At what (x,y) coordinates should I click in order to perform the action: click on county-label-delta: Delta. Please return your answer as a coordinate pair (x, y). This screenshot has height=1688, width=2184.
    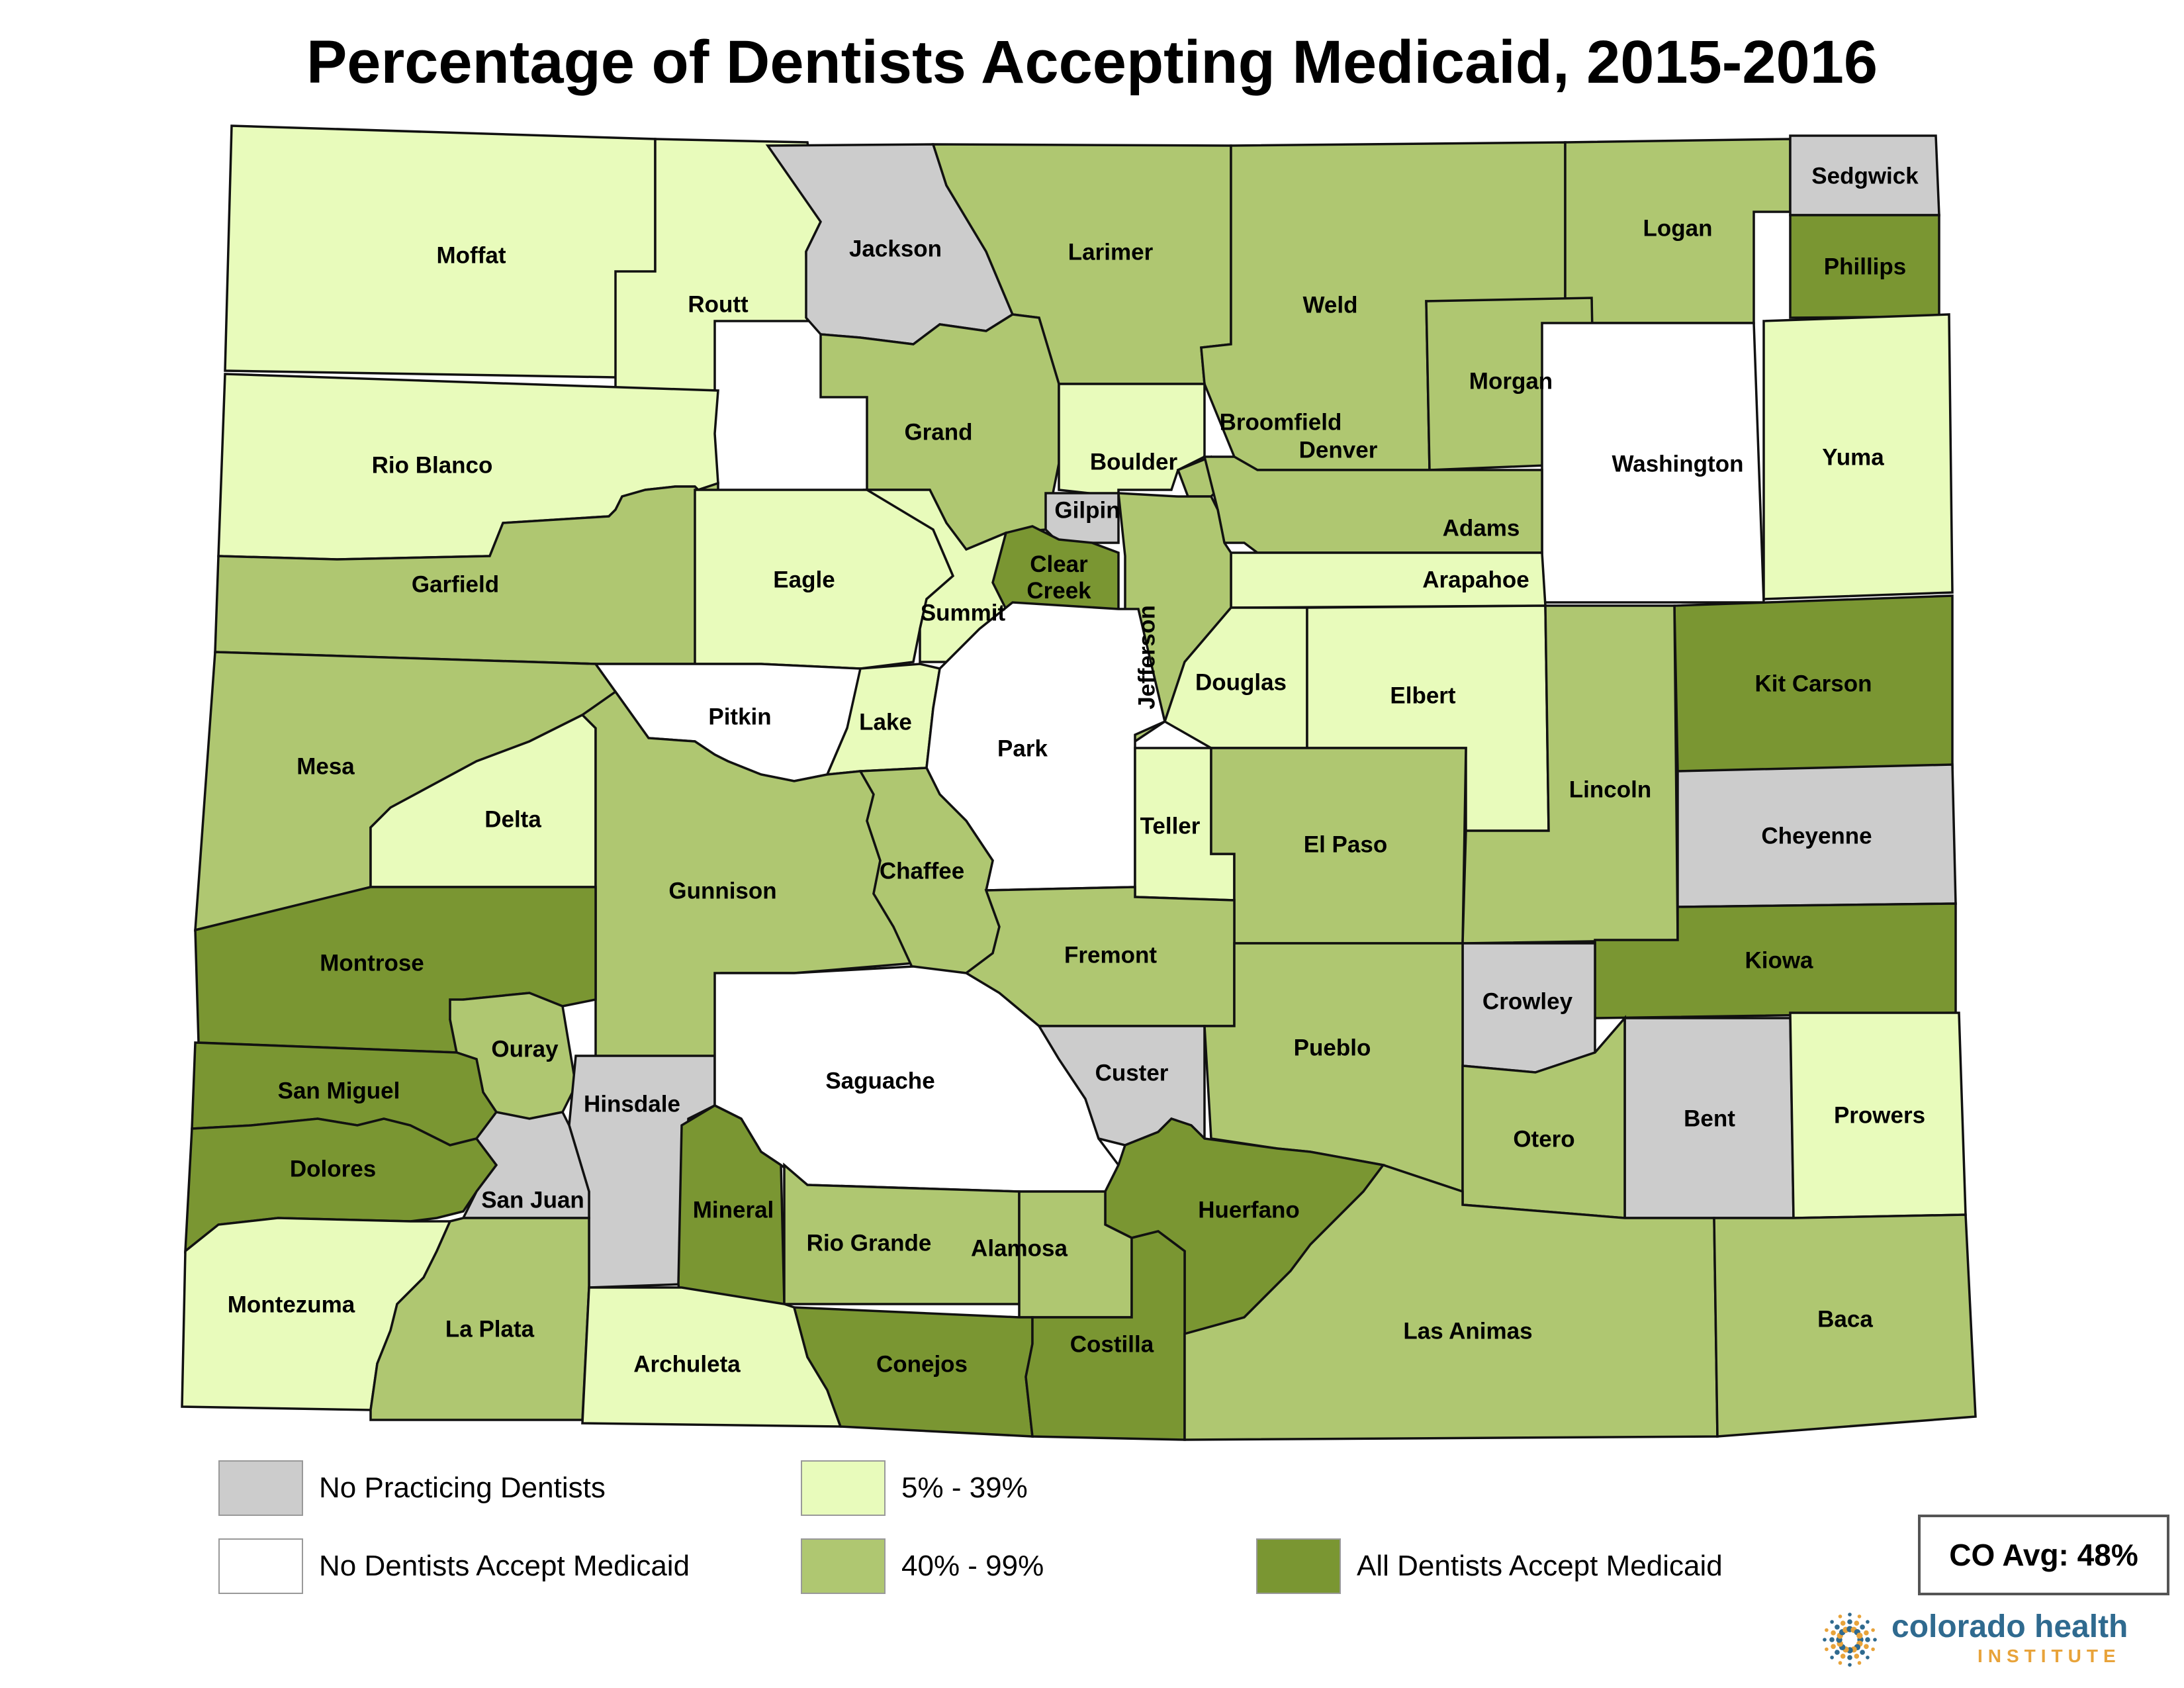
    Looking at the image, I should click on (512, 819).